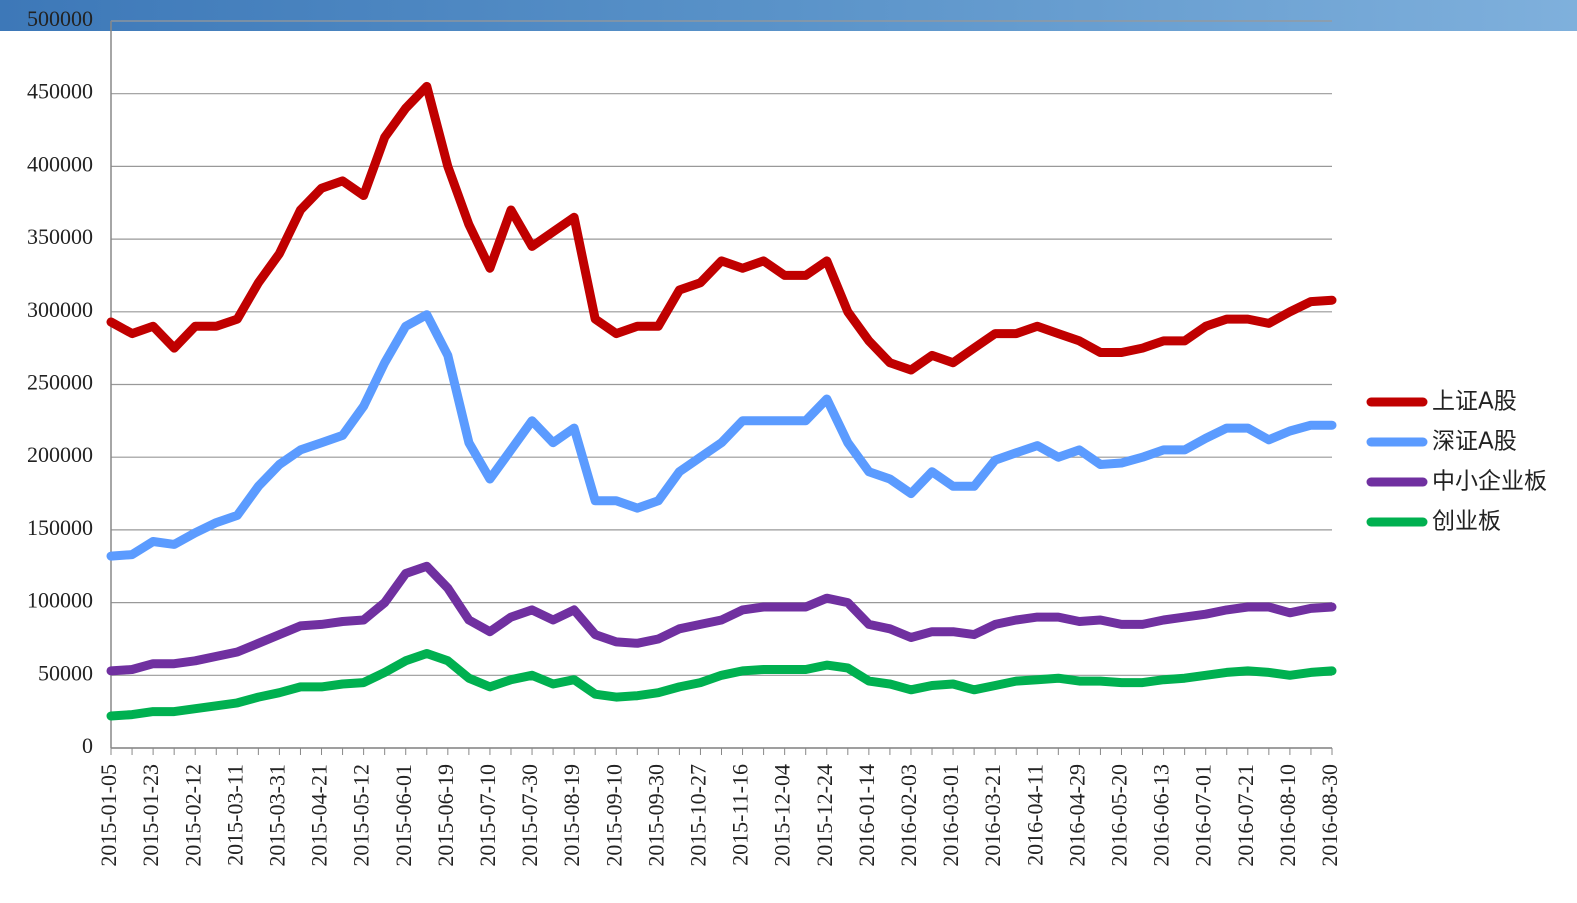 This screenshot has width=1577, height=903. Describe the element at coordinates (60, 527) in the screenshot. I see `y-tick-label: 150000` at that location.